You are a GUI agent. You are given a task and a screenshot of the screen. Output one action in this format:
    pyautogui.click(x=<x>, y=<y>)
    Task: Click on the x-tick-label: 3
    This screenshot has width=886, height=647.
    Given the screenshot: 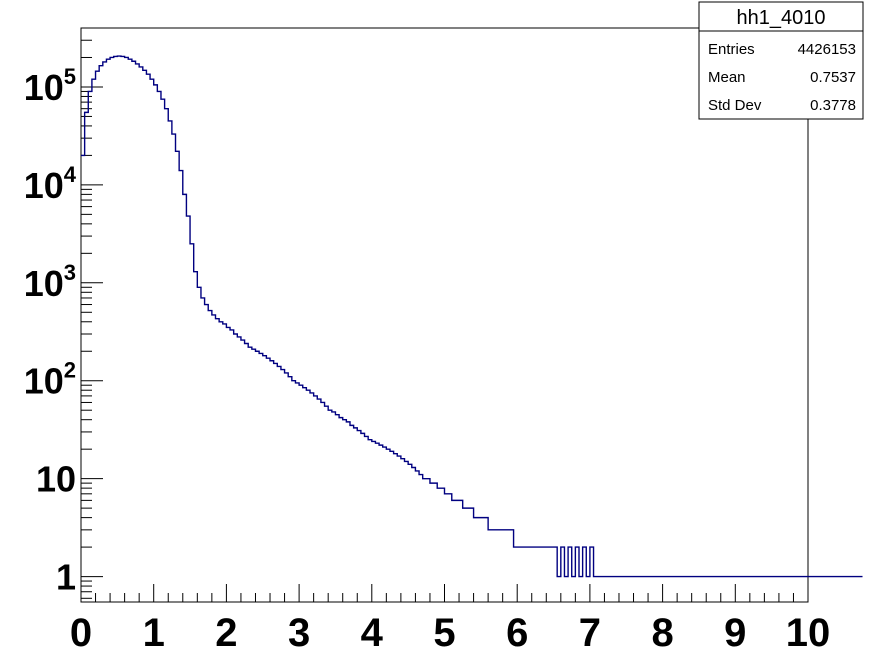 What is the action you would take?
    pyautogui.click(x=299, y=629)
    